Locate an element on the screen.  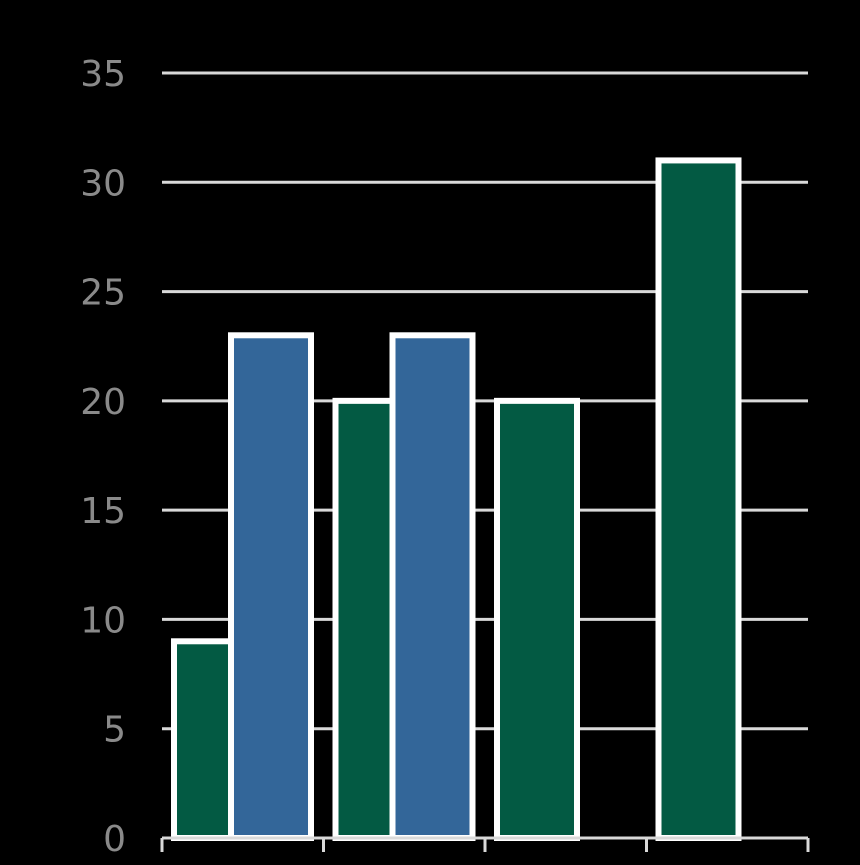
y-tick-label: 25 is located at coordinates (103, 293).